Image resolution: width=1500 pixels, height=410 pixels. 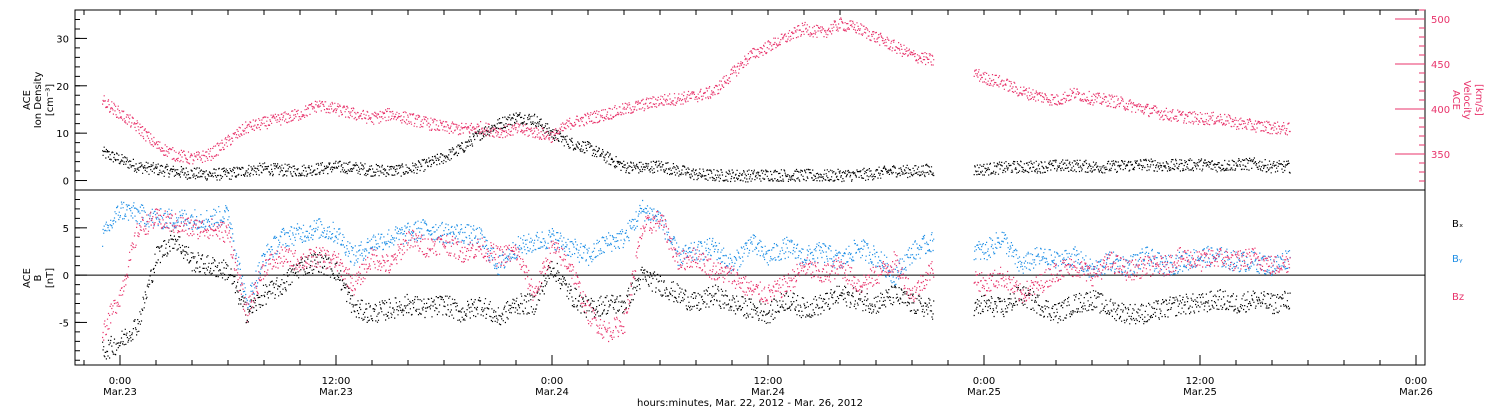 What do you see at coordinates (1440, 20) in the screenshot?
I see `velocity-tick-label: 500` at bounding box center [1440, 20].